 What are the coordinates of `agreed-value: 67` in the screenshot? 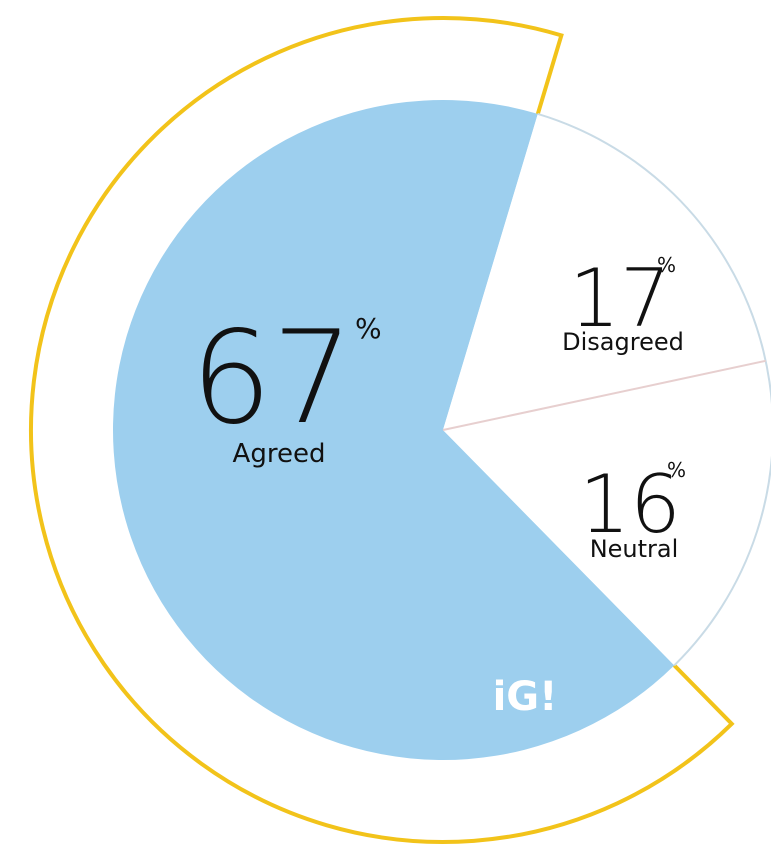 It's located at (272, 378).